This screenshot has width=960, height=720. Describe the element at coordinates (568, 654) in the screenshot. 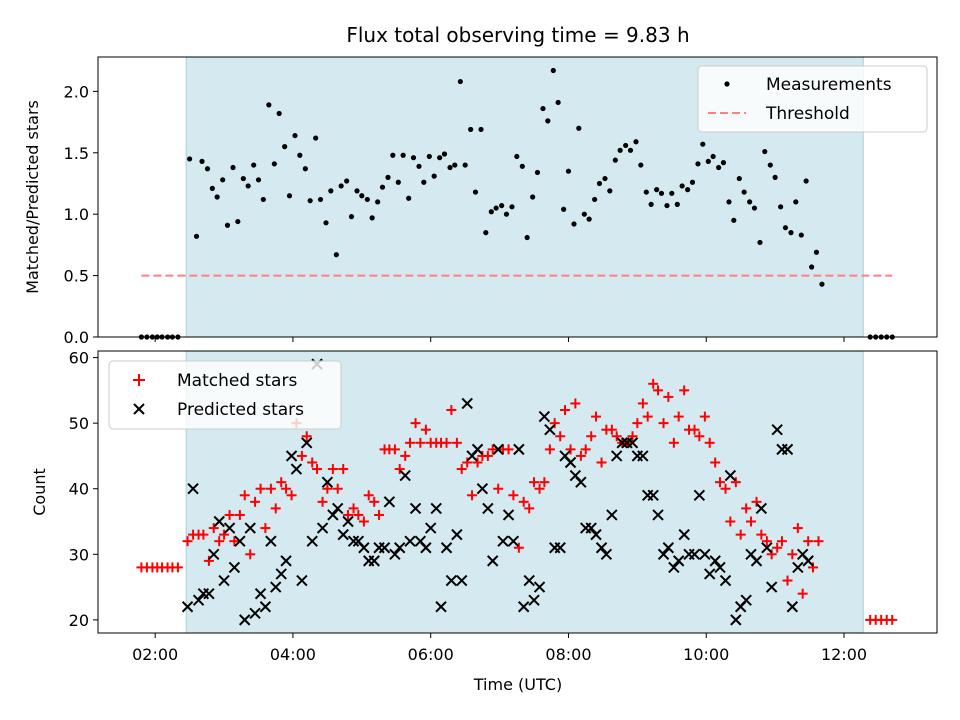

I see `x-tick-label: 08:00` at that location.